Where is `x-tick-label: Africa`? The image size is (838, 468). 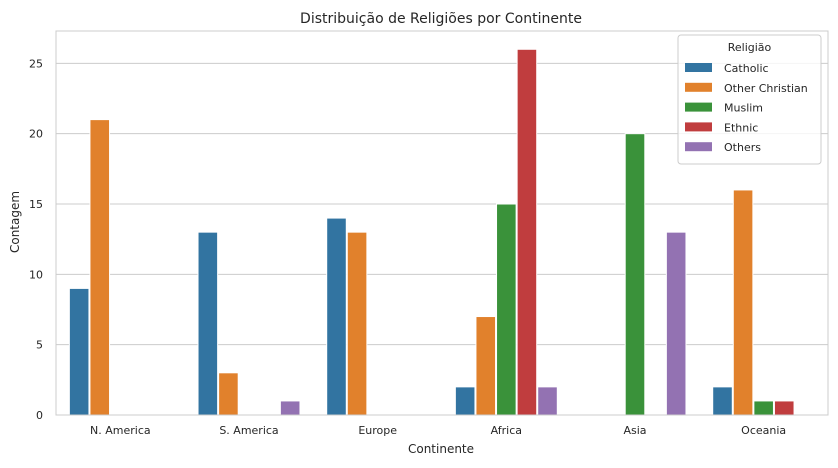
x-tick-label: Africa is located at coordinates (506, 430).